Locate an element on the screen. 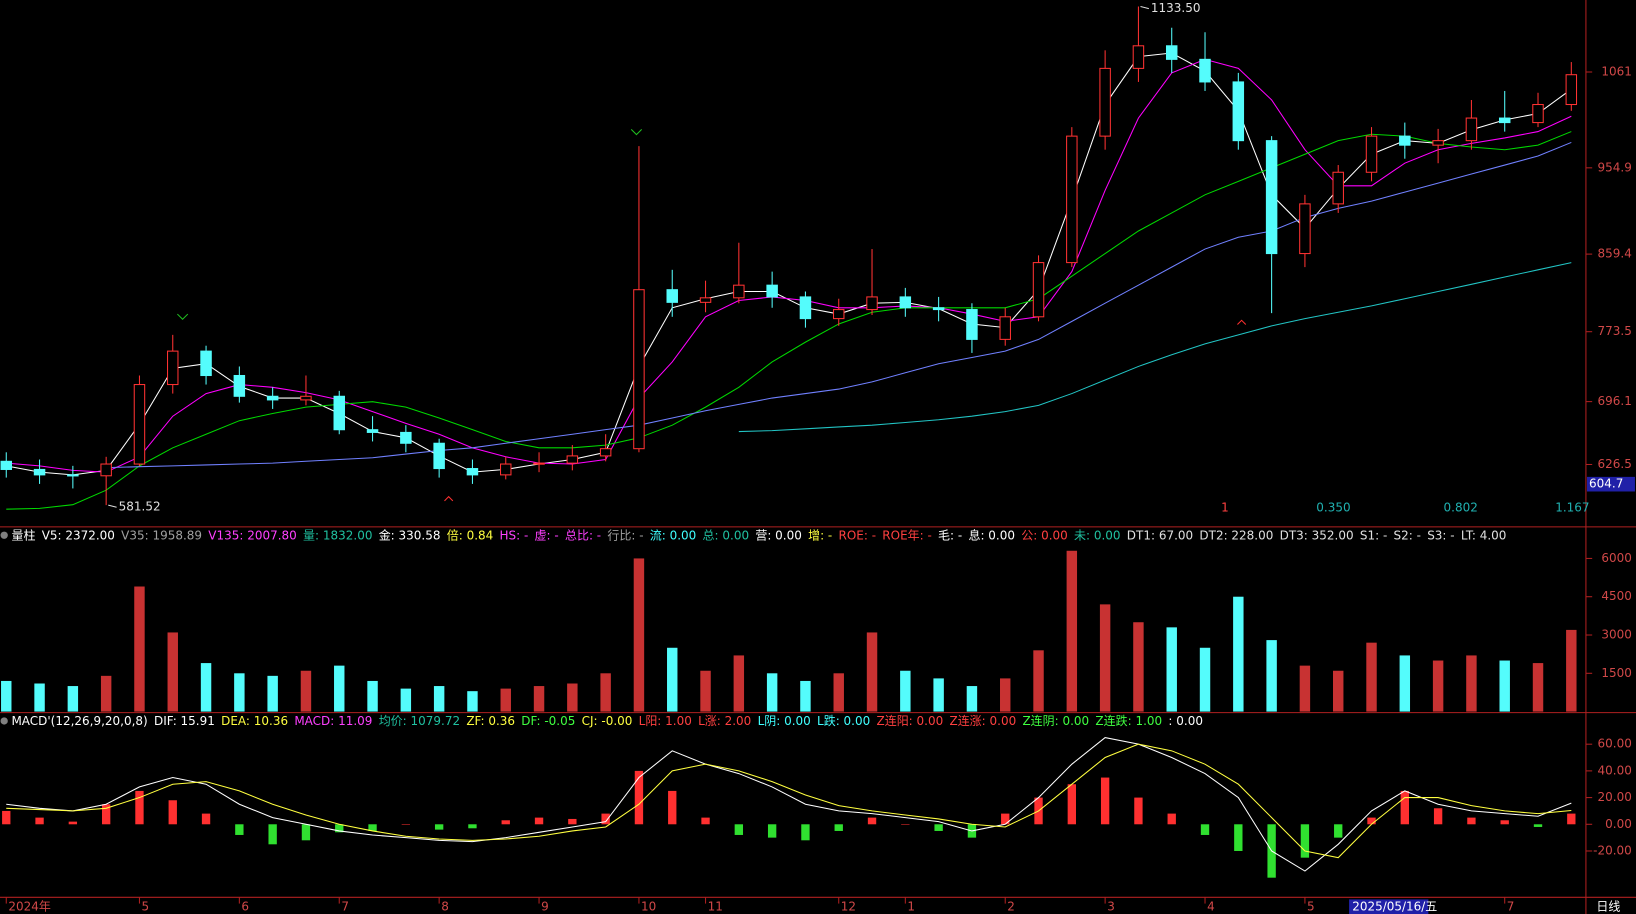 This screenshot has width=1636, height=914. x-tick-label: 1 is located at coordinates (911, 907).